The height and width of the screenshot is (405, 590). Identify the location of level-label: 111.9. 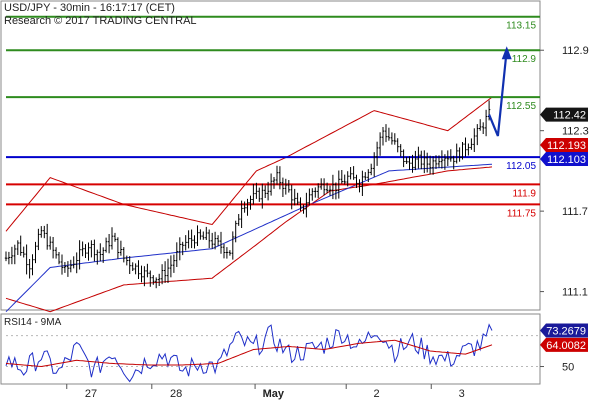
(524, 193).